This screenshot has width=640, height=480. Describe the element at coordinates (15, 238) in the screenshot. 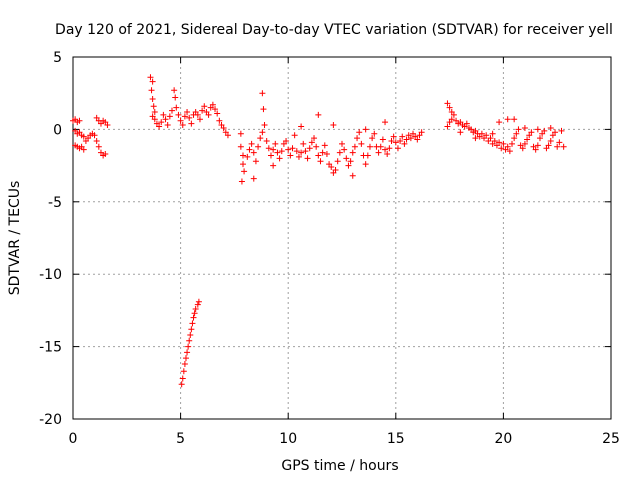

I see `y-axis-label: SDTVAR / TECUs` at that location.